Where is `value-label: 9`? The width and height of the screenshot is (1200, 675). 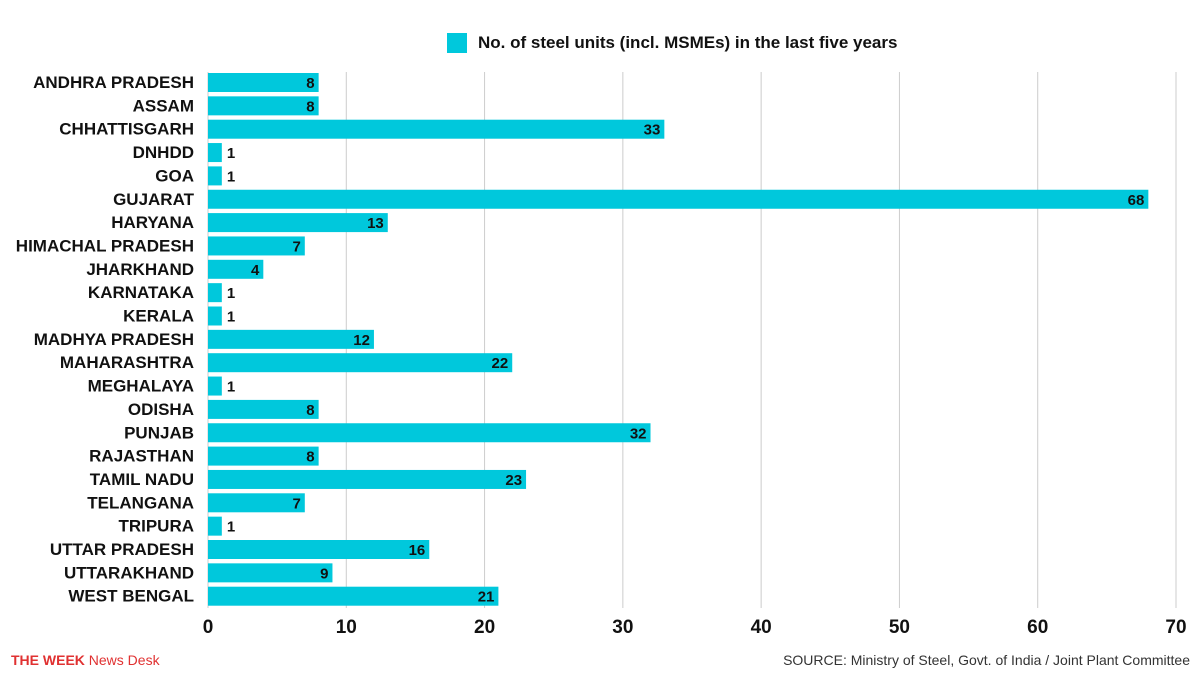 value-label: 9 is located at coordinates (324, 573).